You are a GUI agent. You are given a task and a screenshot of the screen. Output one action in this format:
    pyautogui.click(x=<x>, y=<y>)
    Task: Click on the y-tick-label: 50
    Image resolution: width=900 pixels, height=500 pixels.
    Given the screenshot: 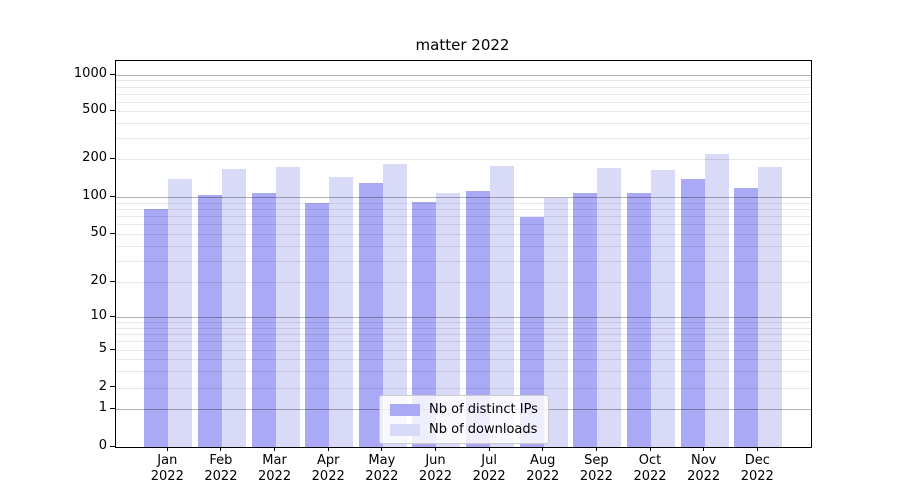 What is the action you would take?
    pyautogui.click(x=98, y=233)
    